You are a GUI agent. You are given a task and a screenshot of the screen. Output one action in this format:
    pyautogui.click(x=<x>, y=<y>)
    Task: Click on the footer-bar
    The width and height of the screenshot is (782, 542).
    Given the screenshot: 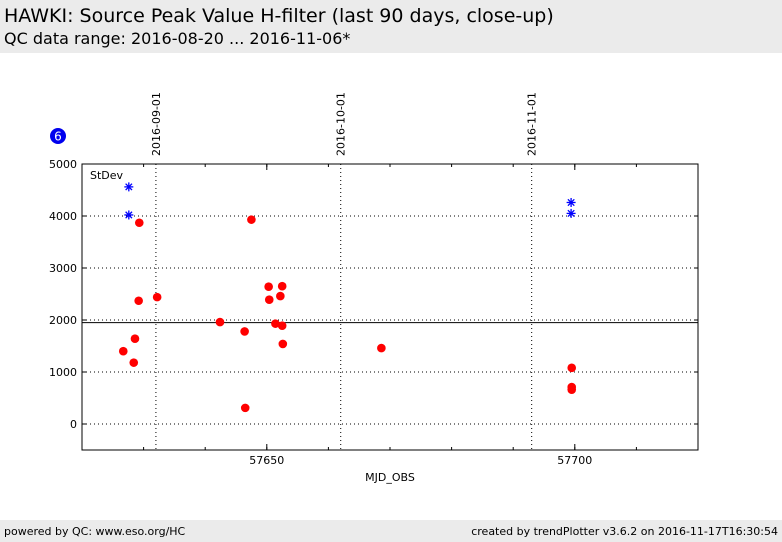 What is the action you would take?
    pyautogui.click(x=391, y=531)
    